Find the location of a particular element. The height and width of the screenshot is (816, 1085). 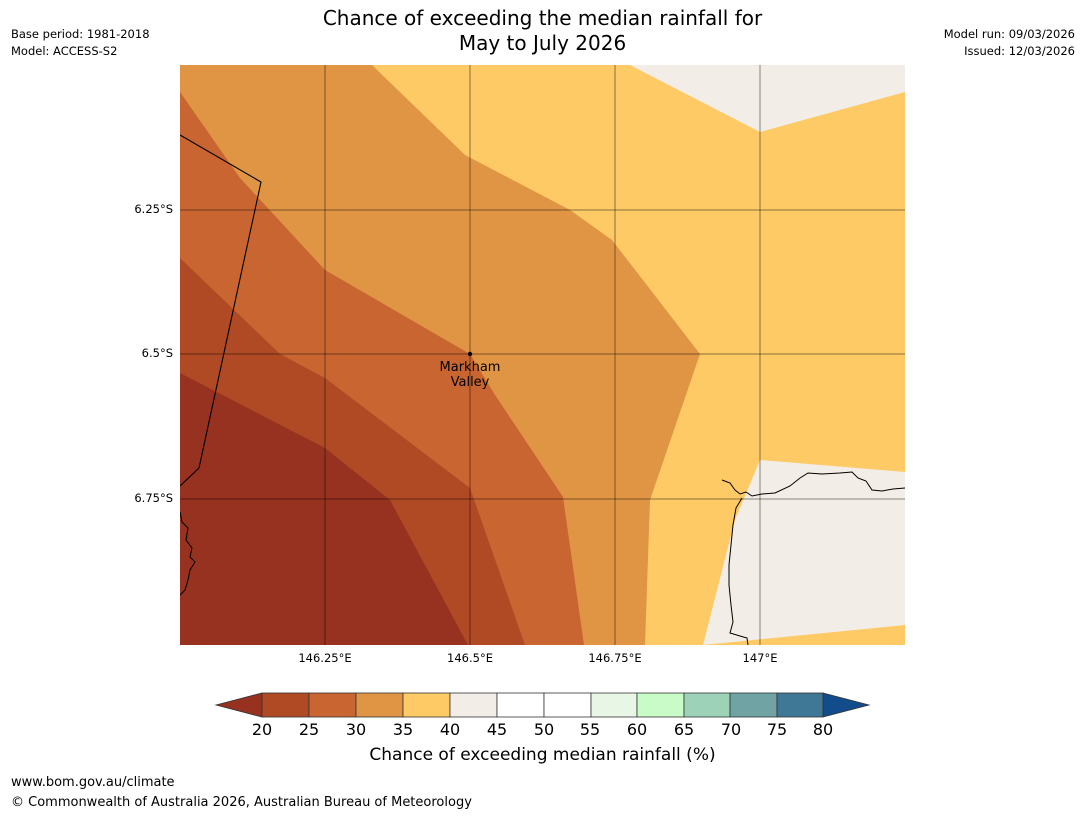

colorbar-tick: 35 is located at coordinates (403, 729).